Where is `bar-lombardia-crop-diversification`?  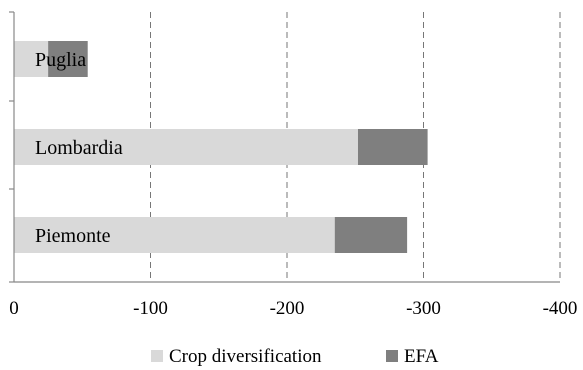 bar-lombardia-crop-diversification is located at coordinates (186, 147).